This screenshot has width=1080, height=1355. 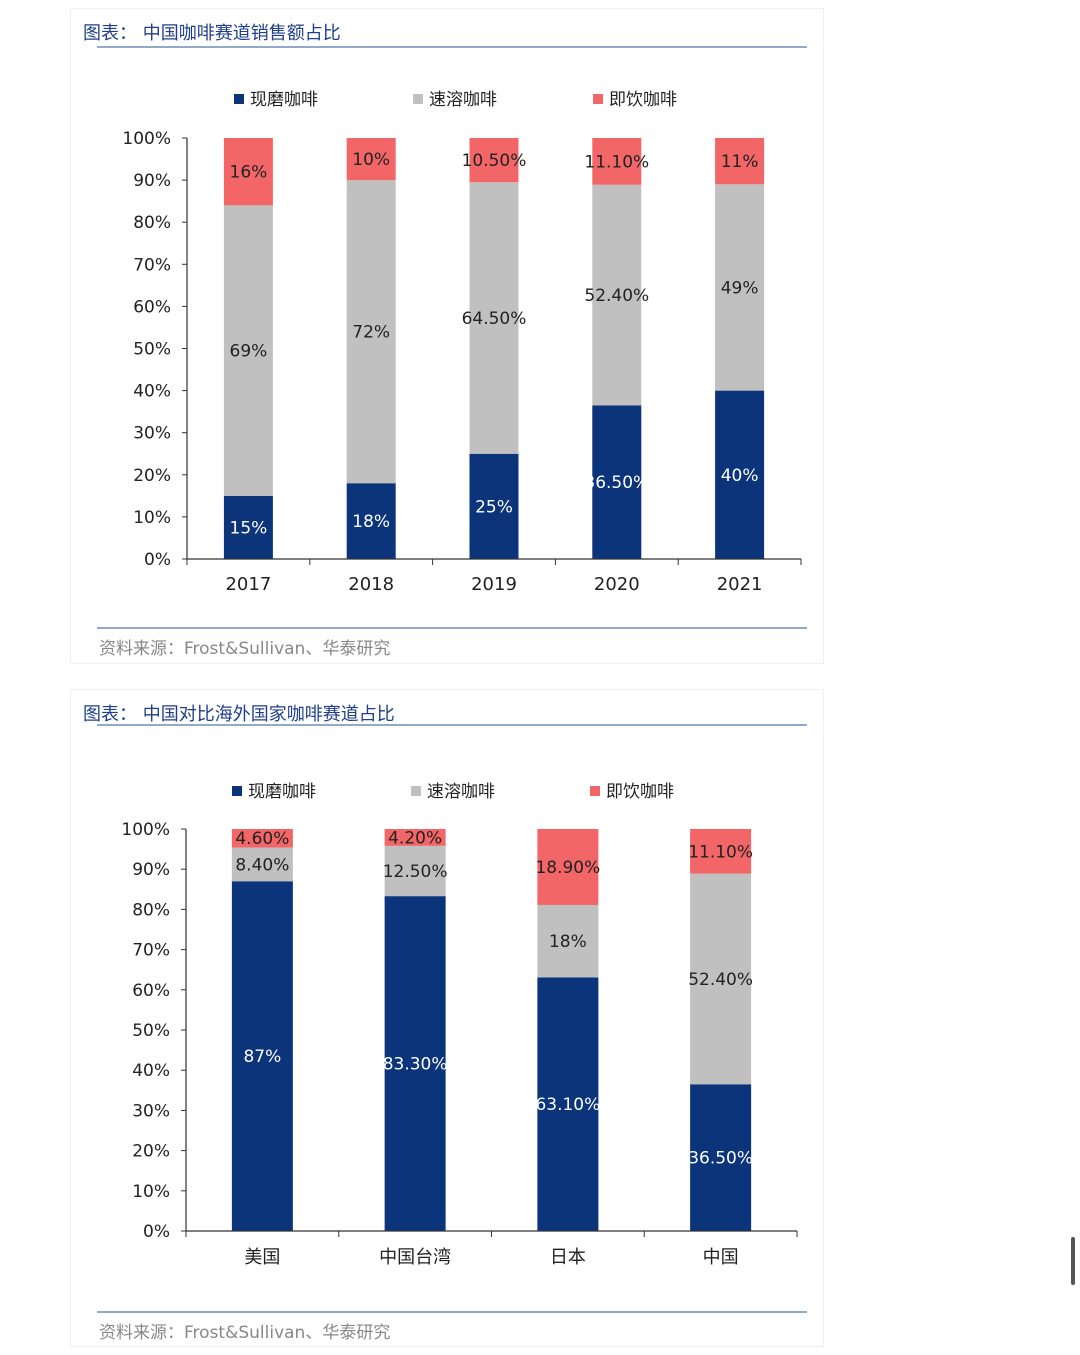 What do you see at coordinates (371, 584) in the screenshot?
I see `x-tick-label-1: 2018` at bounding box center [371, 584].